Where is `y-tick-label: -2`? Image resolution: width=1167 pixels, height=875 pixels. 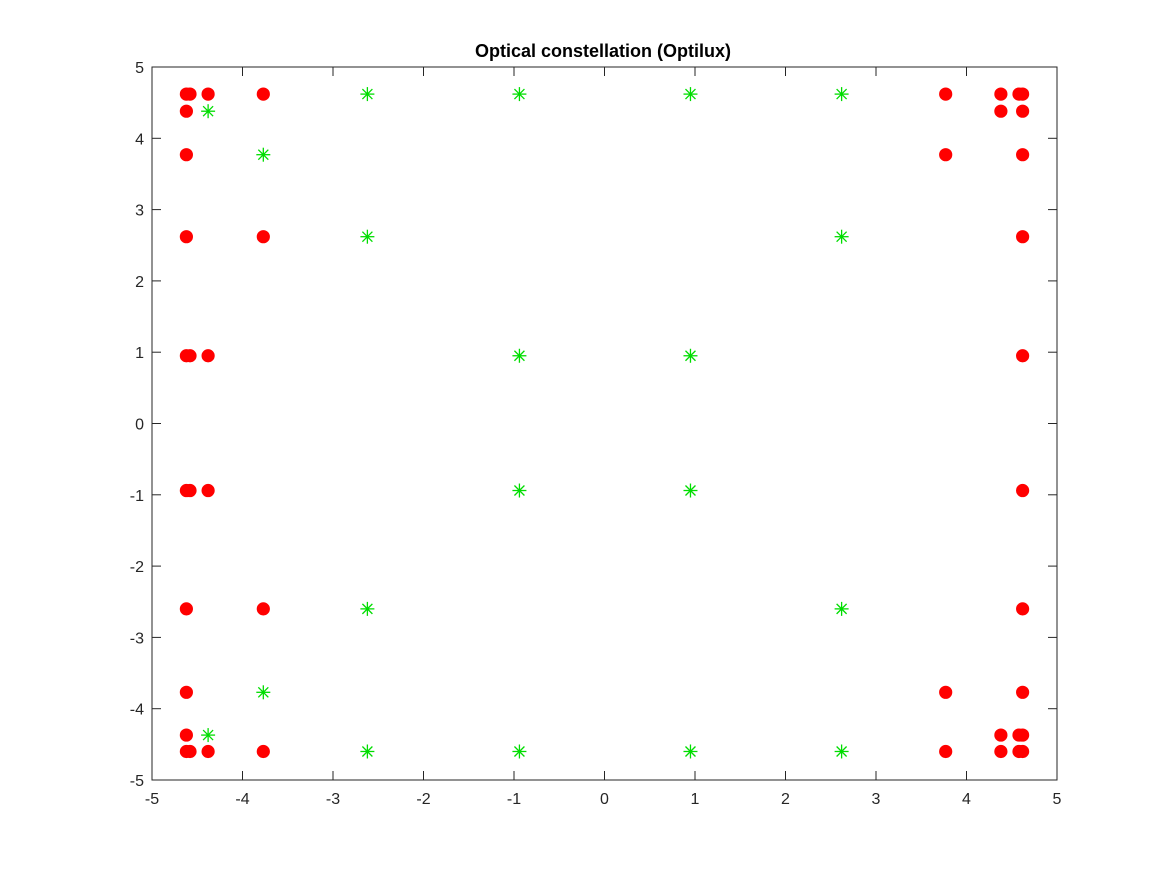 y-tick-label: -2 is located at coordinates (137, 567).